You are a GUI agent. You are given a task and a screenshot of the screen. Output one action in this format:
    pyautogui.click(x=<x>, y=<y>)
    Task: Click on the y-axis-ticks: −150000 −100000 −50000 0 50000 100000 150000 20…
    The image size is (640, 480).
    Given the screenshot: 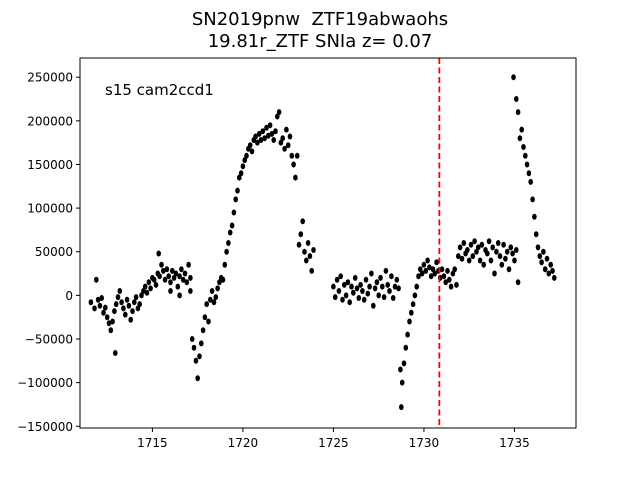 What is the action you would take?
    pyautogui.click(x=48, y=252)
    